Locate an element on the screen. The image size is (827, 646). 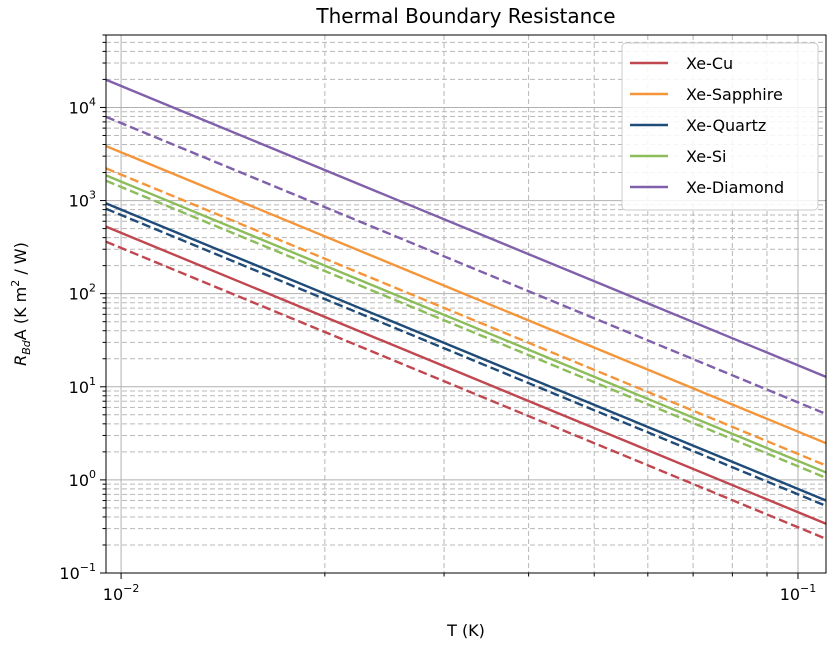
legend-label: Xe-Diamond is located at coordinates (735, 187).